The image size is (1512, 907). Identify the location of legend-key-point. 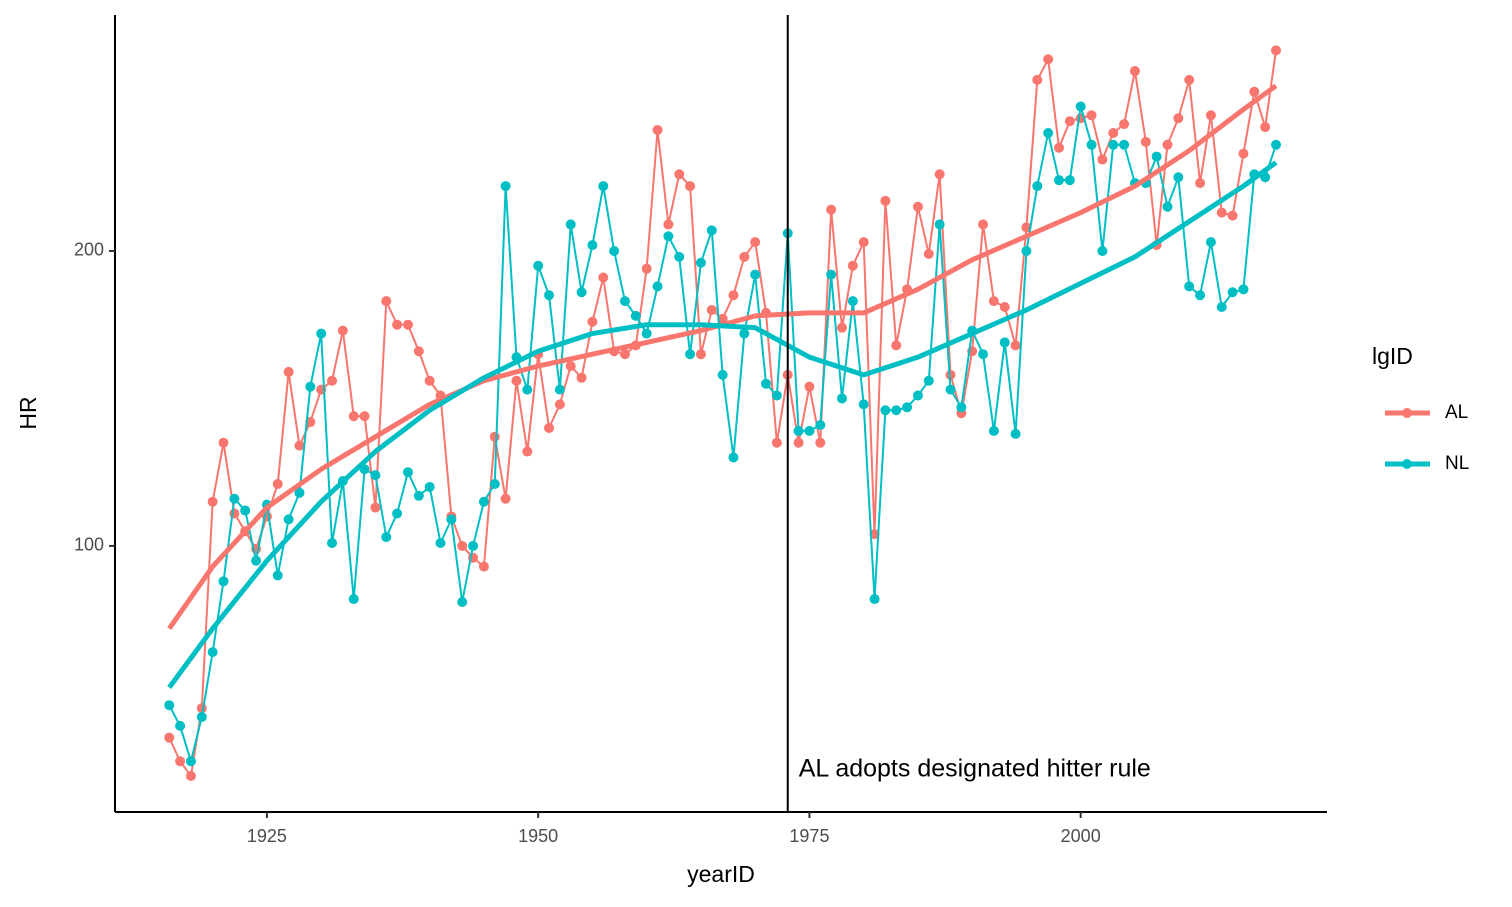
(1407, 413).